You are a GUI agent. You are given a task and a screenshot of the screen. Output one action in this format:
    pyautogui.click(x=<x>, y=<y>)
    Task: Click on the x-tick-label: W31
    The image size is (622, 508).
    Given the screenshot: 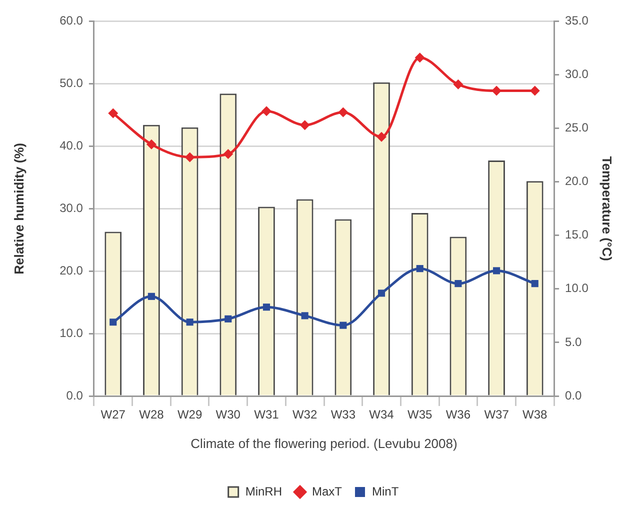 What is the action you would take?
    pyautogui.click(x=267, y=415)
    